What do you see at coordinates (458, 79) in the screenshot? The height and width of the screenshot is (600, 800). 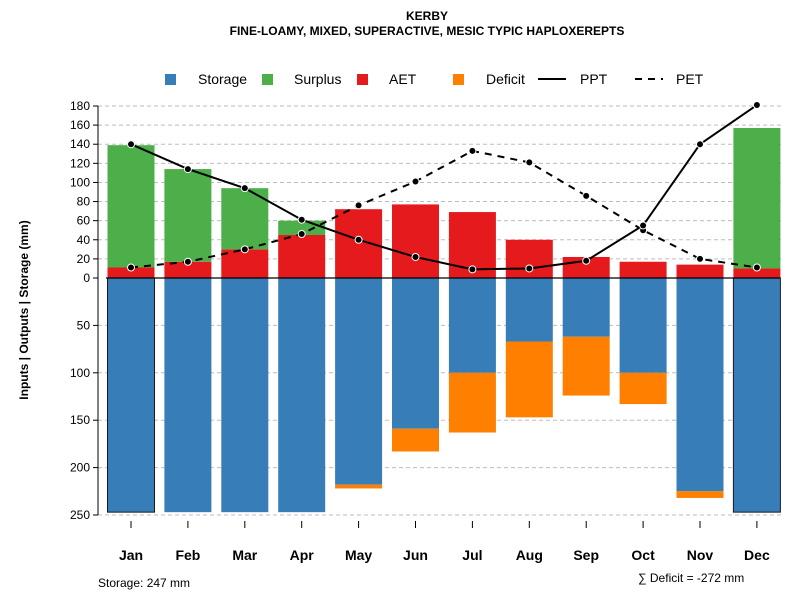 I see `legend-swatch-deficit` at bounding box center [458, 79].